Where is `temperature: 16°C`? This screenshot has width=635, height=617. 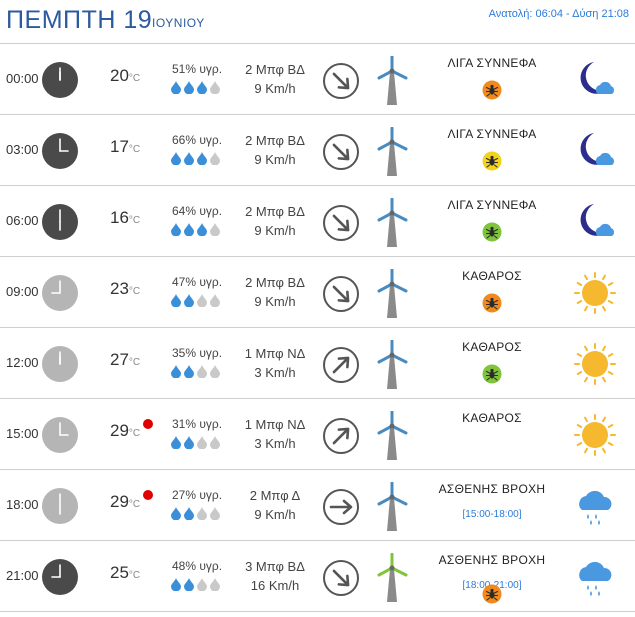
temperature: 16°C is located at coordinates (125, 218).